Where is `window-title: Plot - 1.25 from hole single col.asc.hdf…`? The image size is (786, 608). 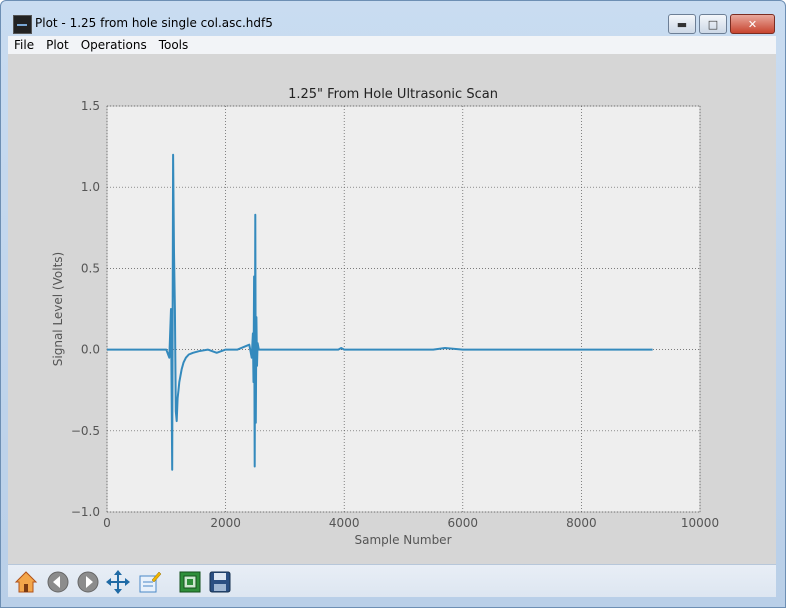
window-title: Plot - 1.25 from hole single col.asc.hdf… is located at coordinates (154, 23).